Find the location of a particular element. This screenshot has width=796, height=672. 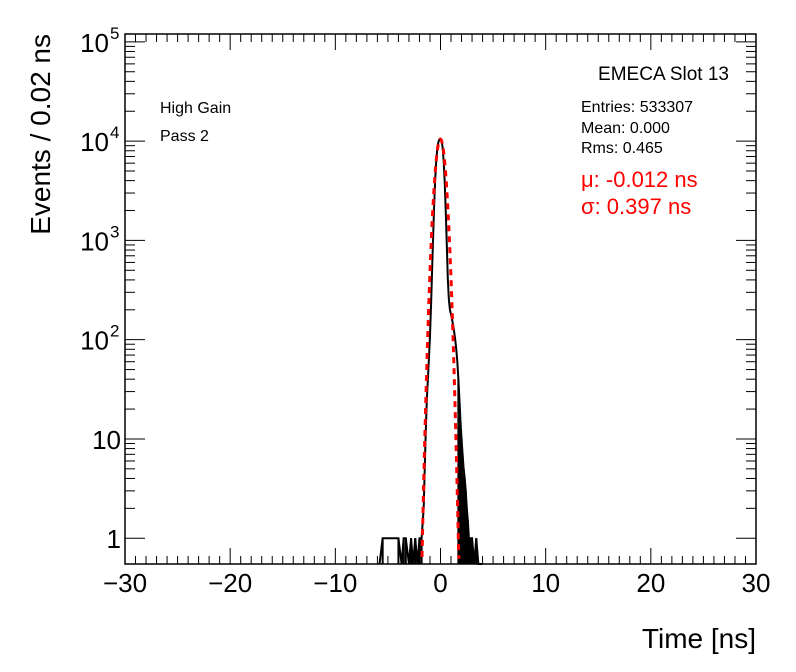

x-axis-title: Time [ns] is located at coordinates (699, 638).